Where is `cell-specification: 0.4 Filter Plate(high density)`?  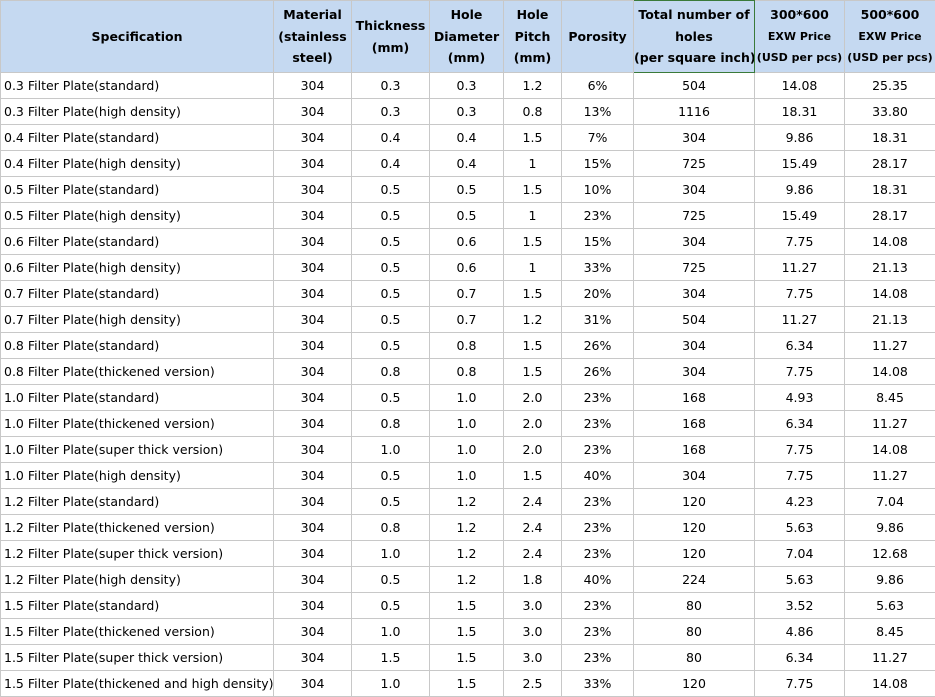 cell-specification: 0.4 Filter Plate(high density) is located at coordinates (137, 163).